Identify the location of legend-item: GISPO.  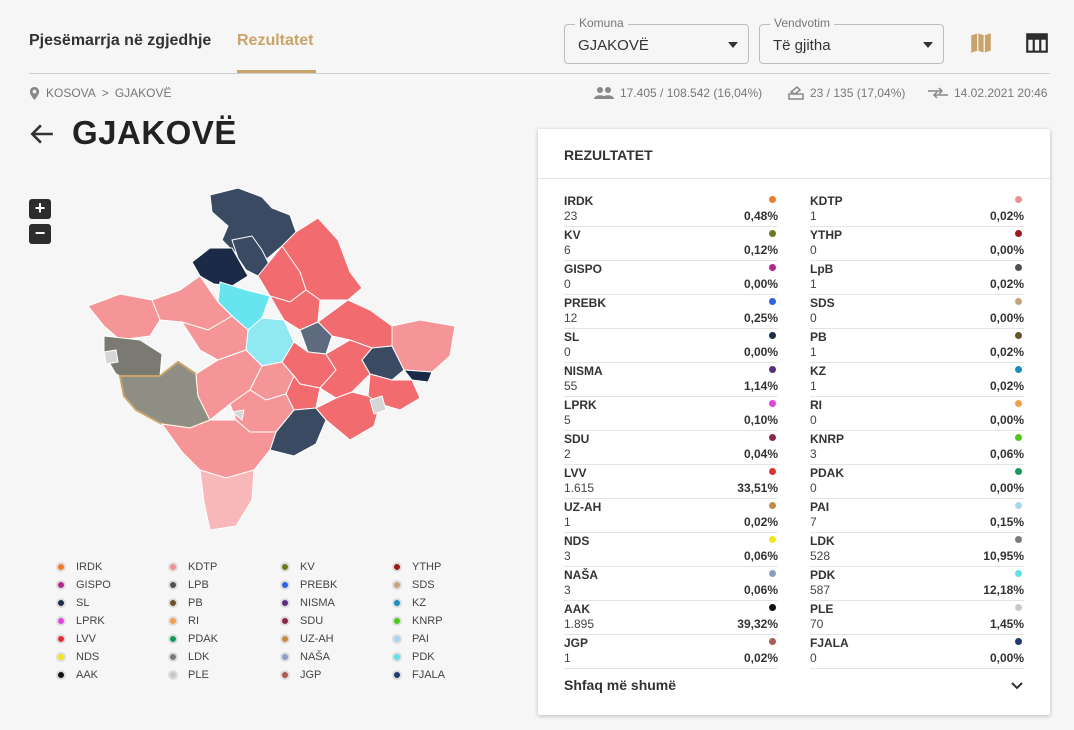
(112, 585).